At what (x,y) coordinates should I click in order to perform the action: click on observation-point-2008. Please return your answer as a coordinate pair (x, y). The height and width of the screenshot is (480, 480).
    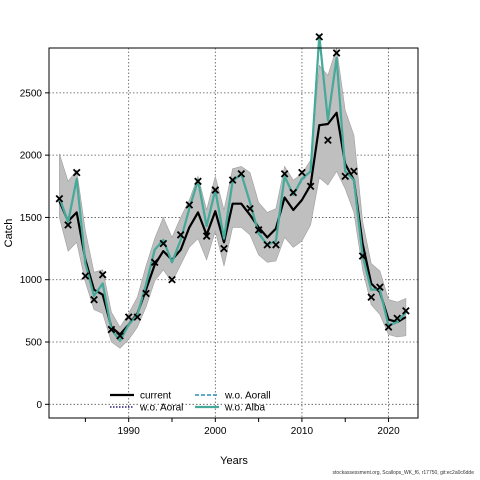
    Looking at the image, I should click on (284, 173).